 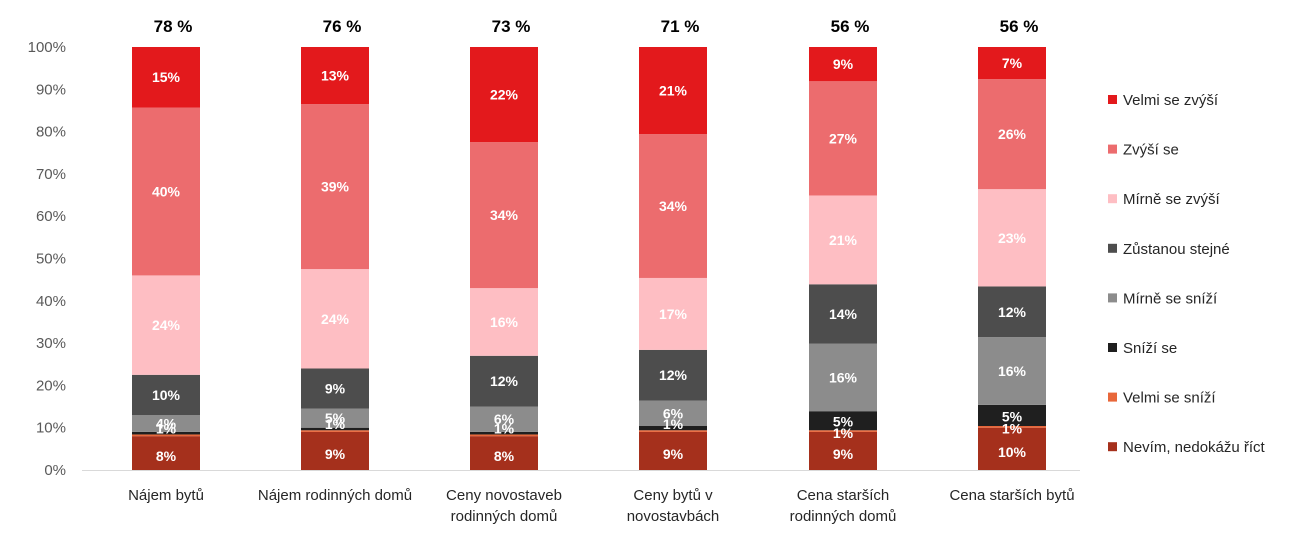 I want to click on bar-value-label: 16%, so click(x=1012, y=371).